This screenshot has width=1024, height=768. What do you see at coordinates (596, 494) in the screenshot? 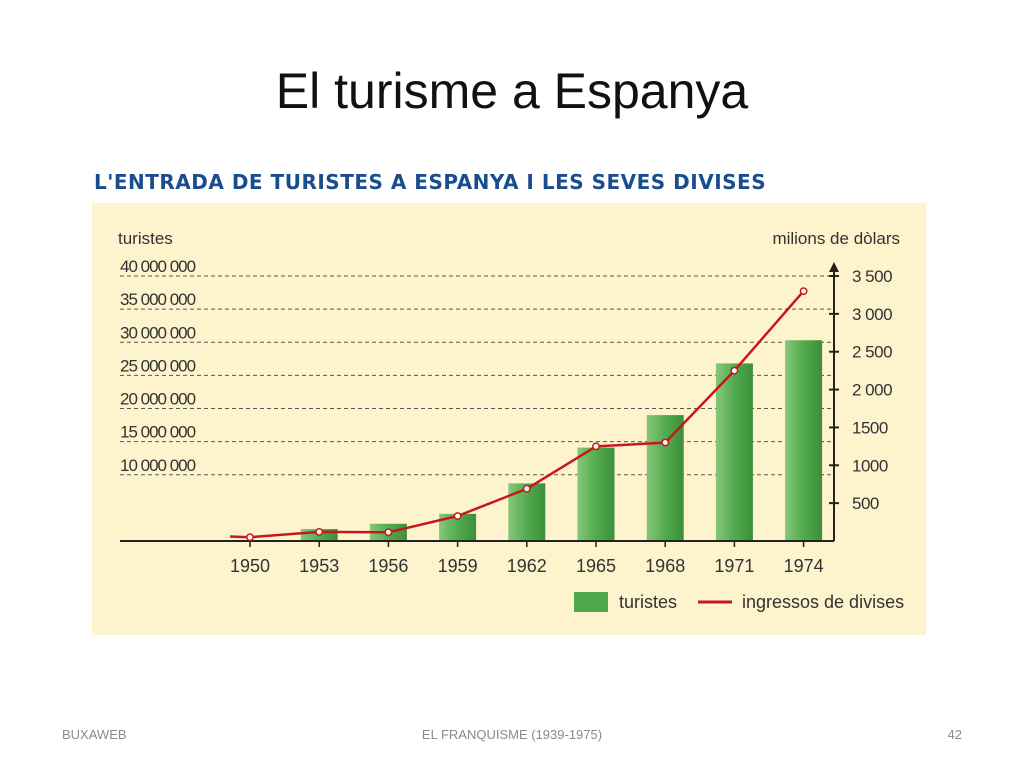
I see `bar-1965` at bounding box center [596, 494].